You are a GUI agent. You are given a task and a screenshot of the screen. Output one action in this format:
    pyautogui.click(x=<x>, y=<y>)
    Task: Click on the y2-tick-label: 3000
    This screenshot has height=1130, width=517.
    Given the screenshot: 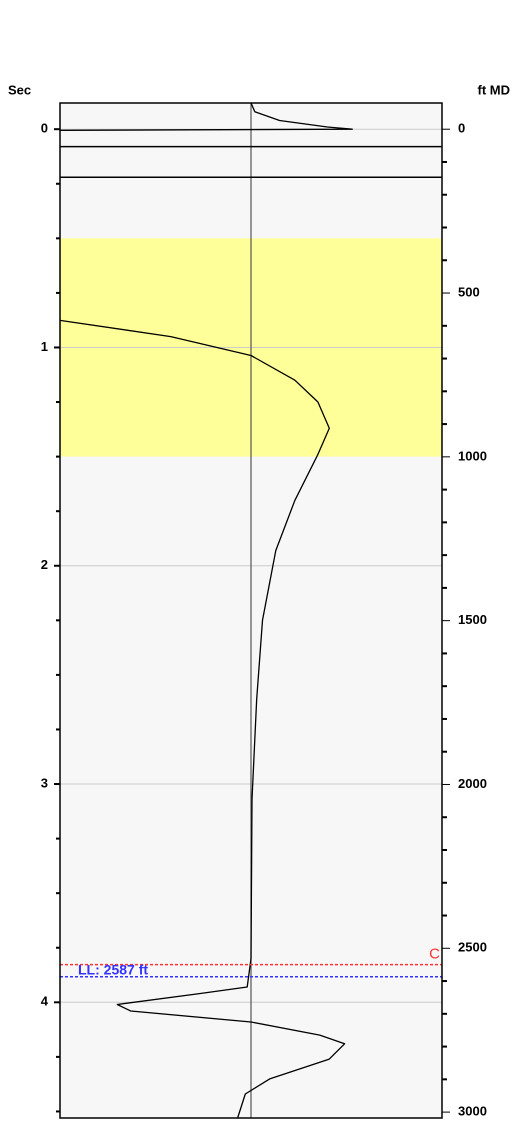 What is the action you would take?
    pyautogui.click(x=472, y=1111)
    